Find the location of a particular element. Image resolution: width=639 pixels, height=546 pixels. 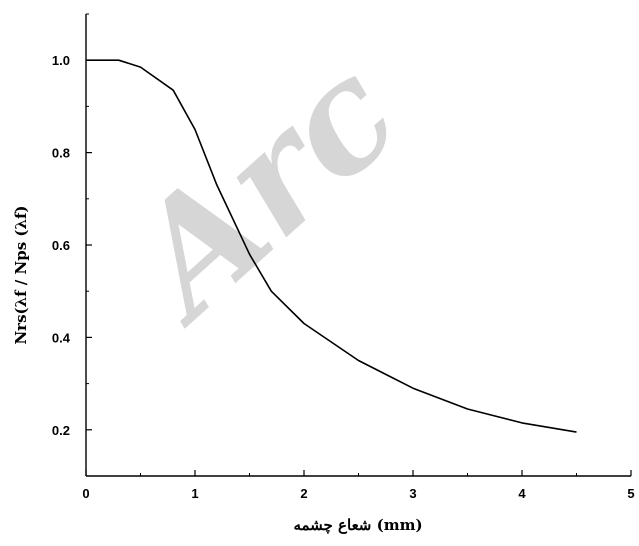

y-tick-label: 0.2 is located at coordinates (61, 430).